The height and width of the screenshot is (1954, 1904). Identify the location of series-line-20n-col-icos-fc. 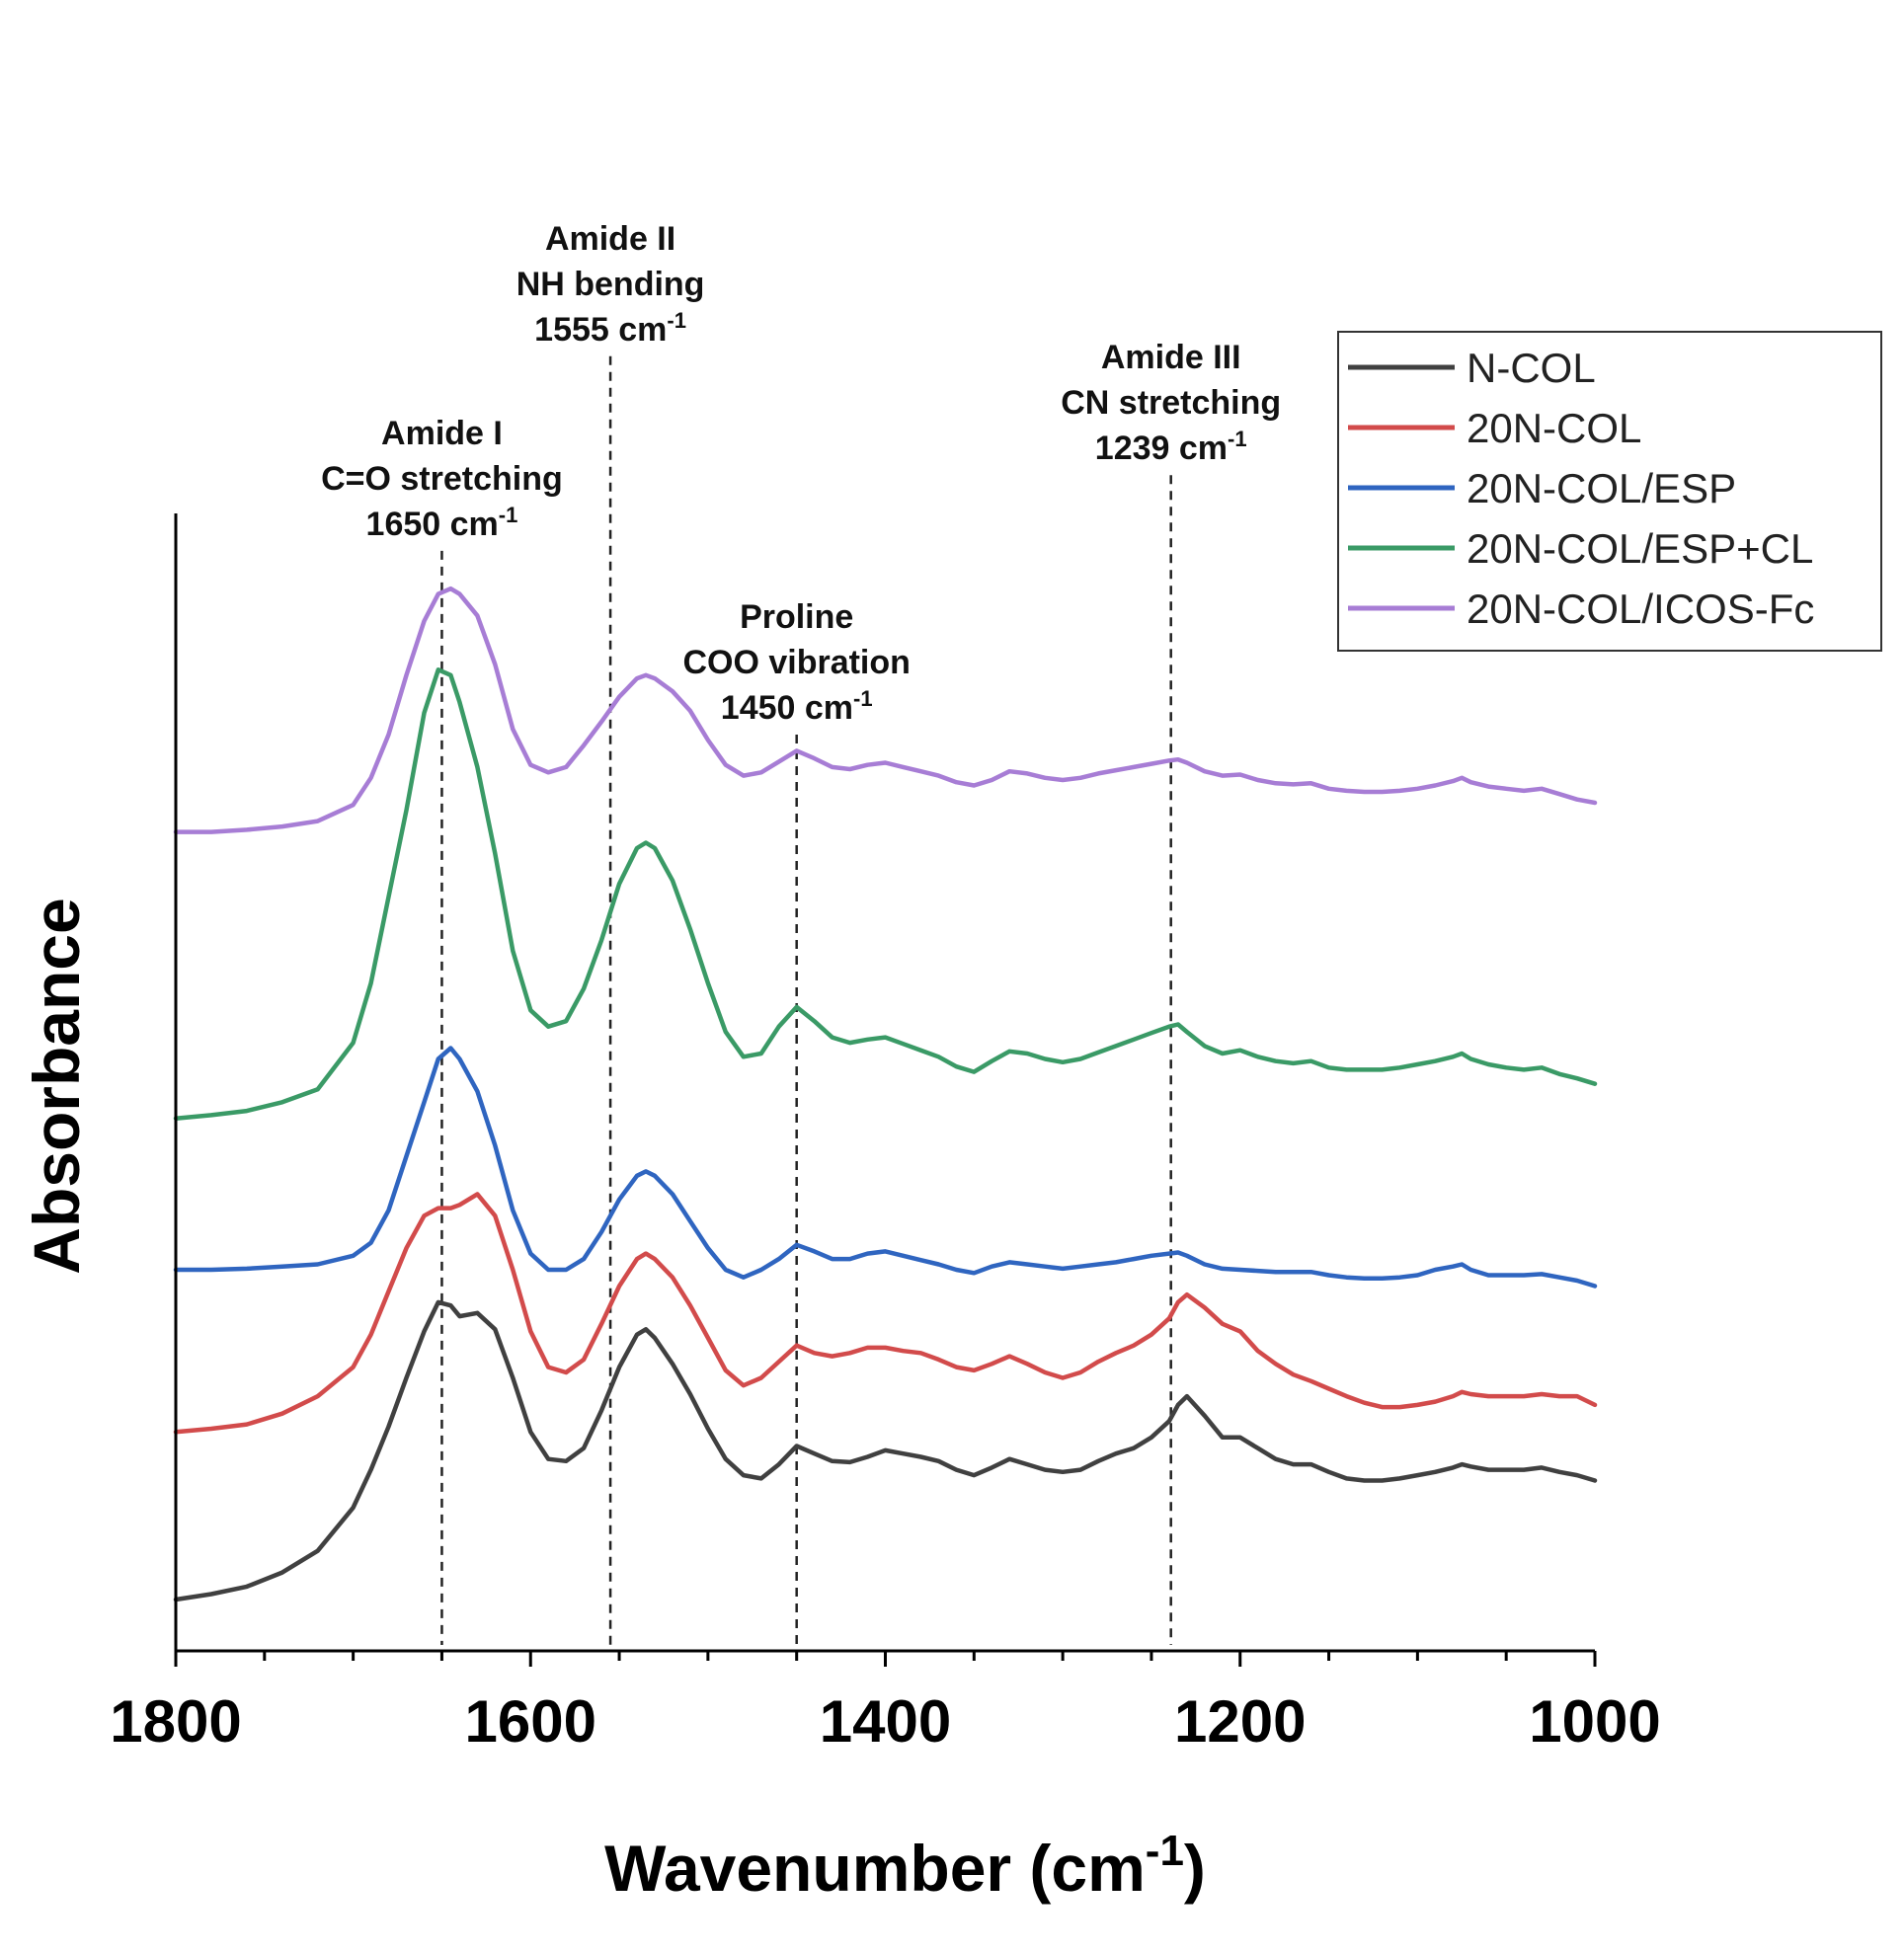
(885, 710).